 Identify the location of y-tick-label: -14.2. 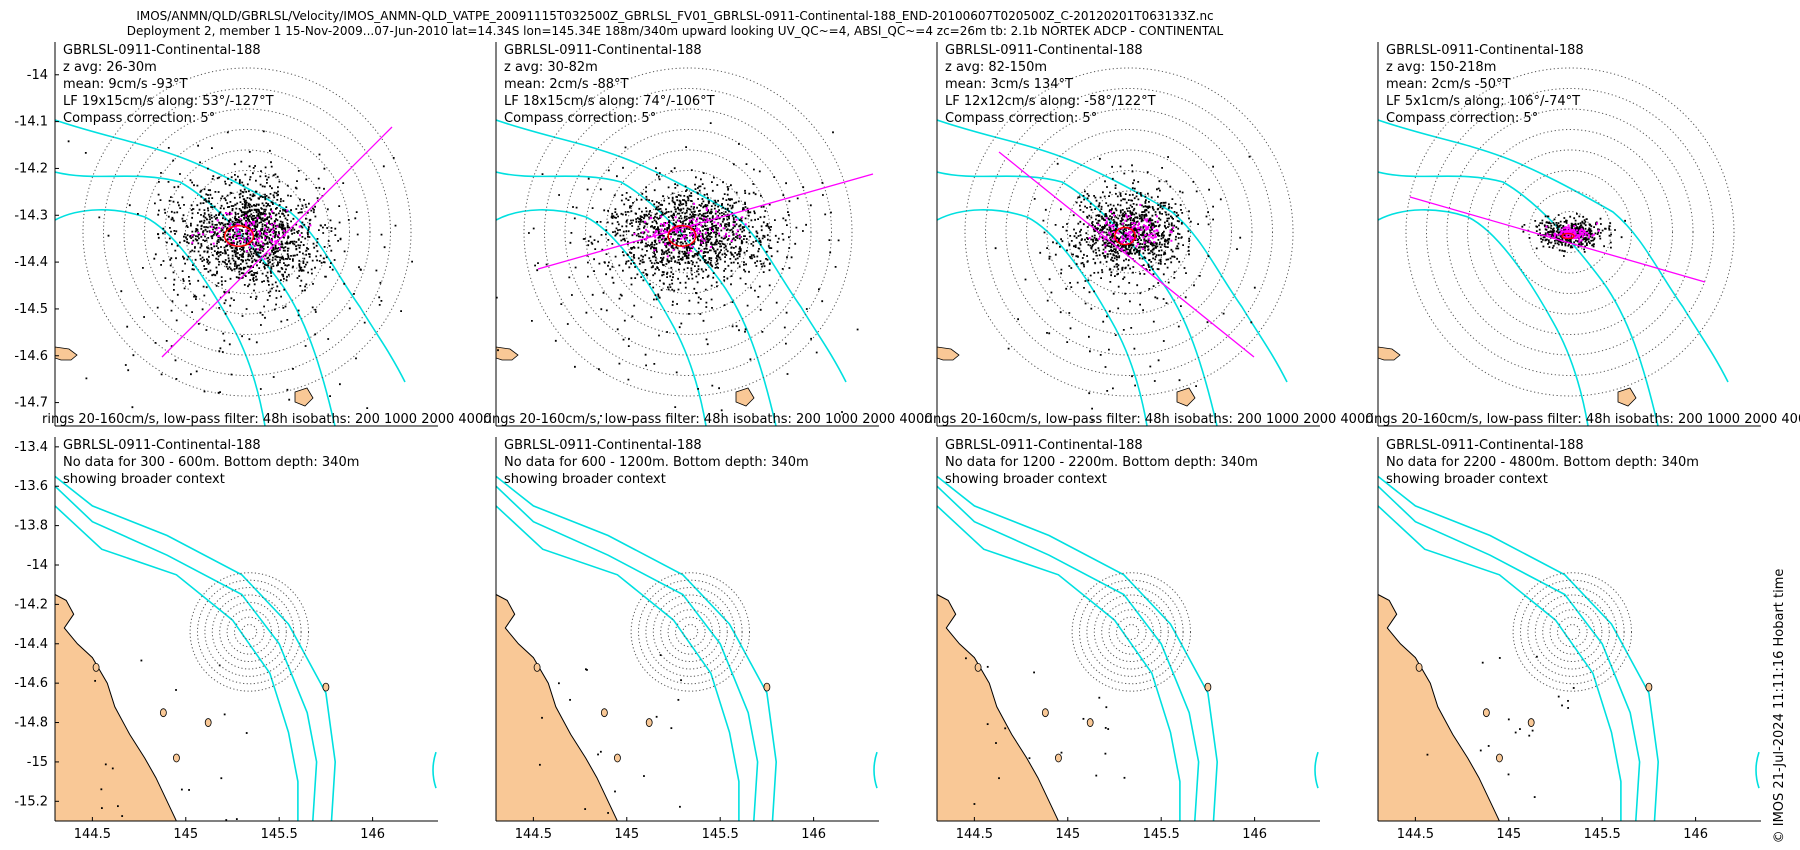
(31, 168).